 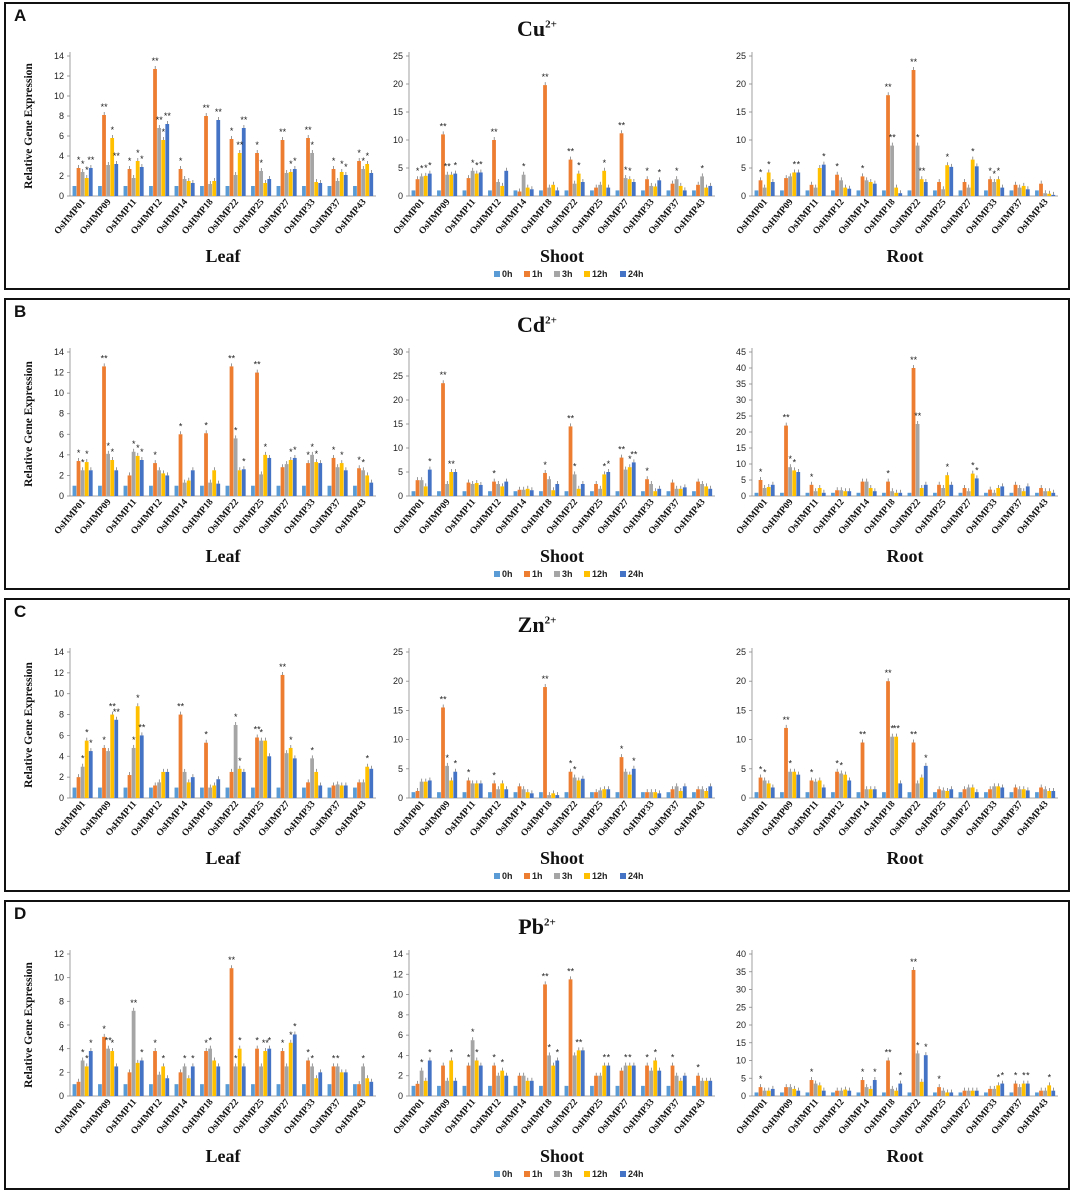 What do you see at coordinates (647, 487) in the screenshot?
I see `bar-oshmp33-1h` at bounding box center [647, 487].